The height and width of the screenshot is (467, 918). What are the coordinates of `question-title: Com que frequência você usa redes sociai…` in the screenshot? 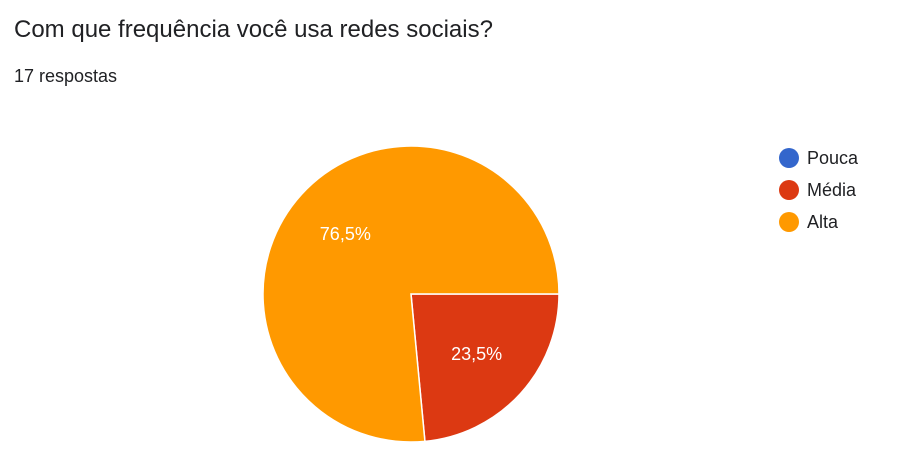 It's located at (253, 29).